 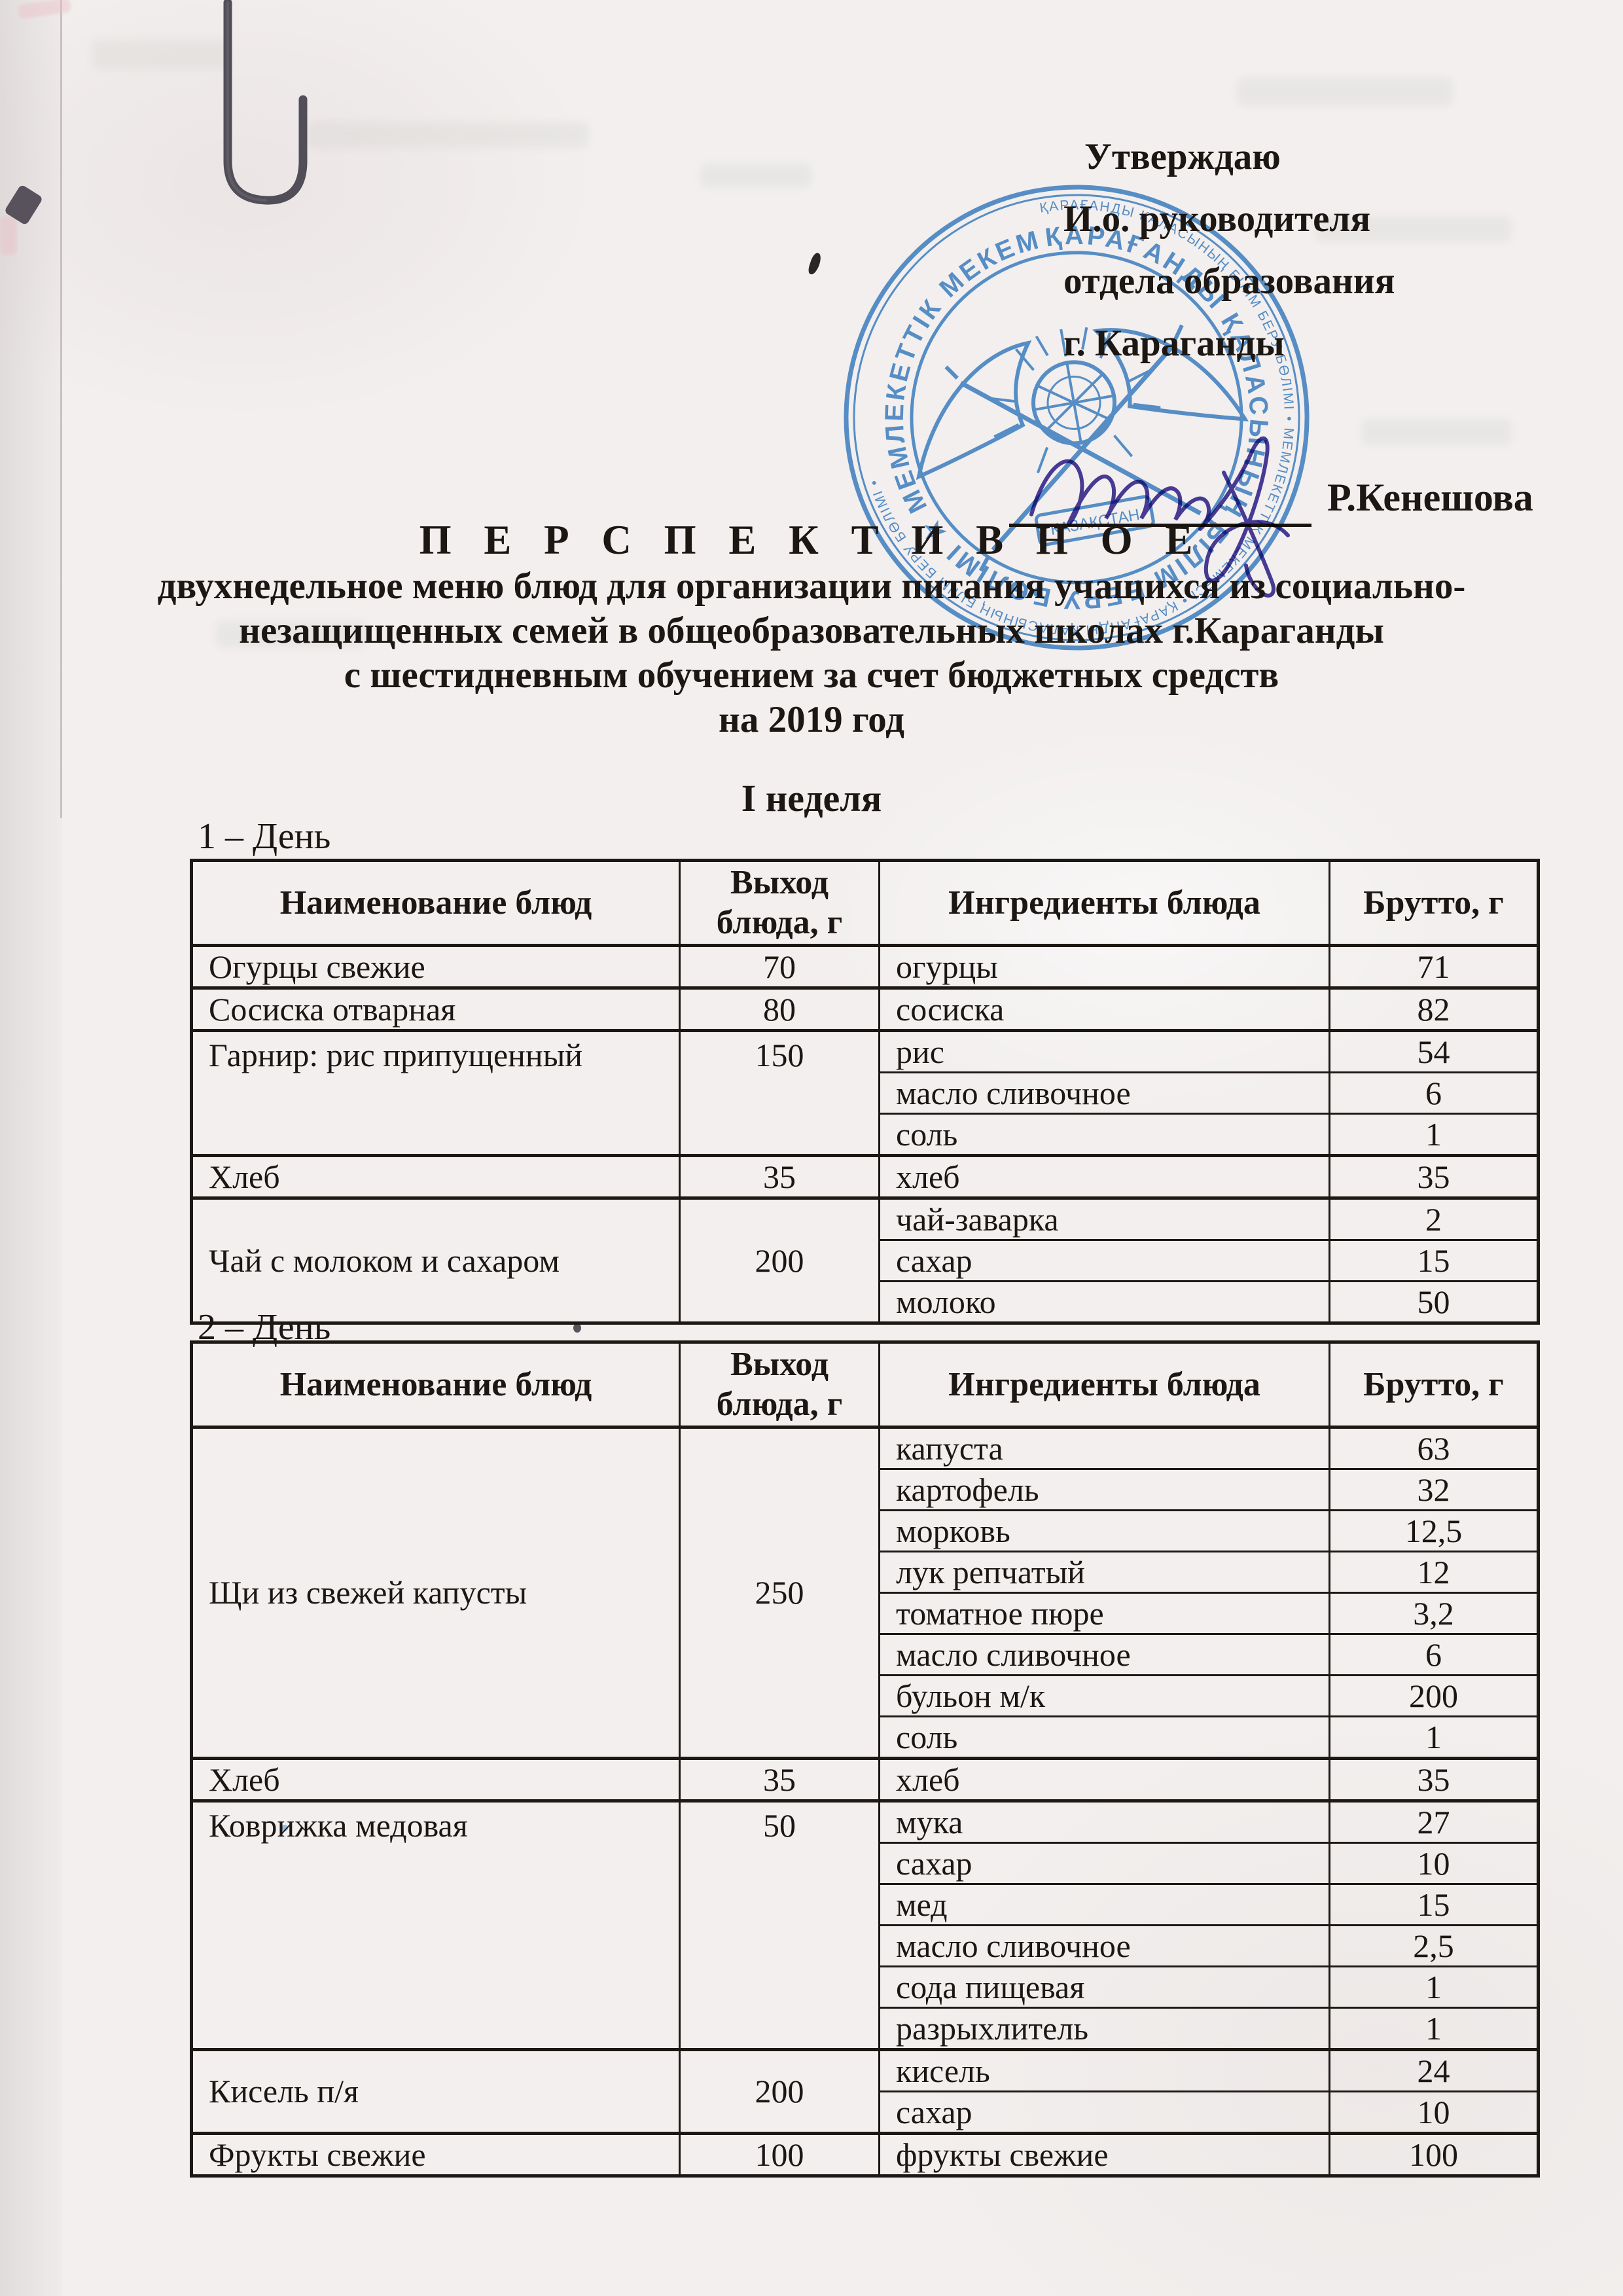 What do you see at coordinates (779, 1008) in the screenshot?
I see `dish-output-cell: 80` at bounding box center [779, 1008].